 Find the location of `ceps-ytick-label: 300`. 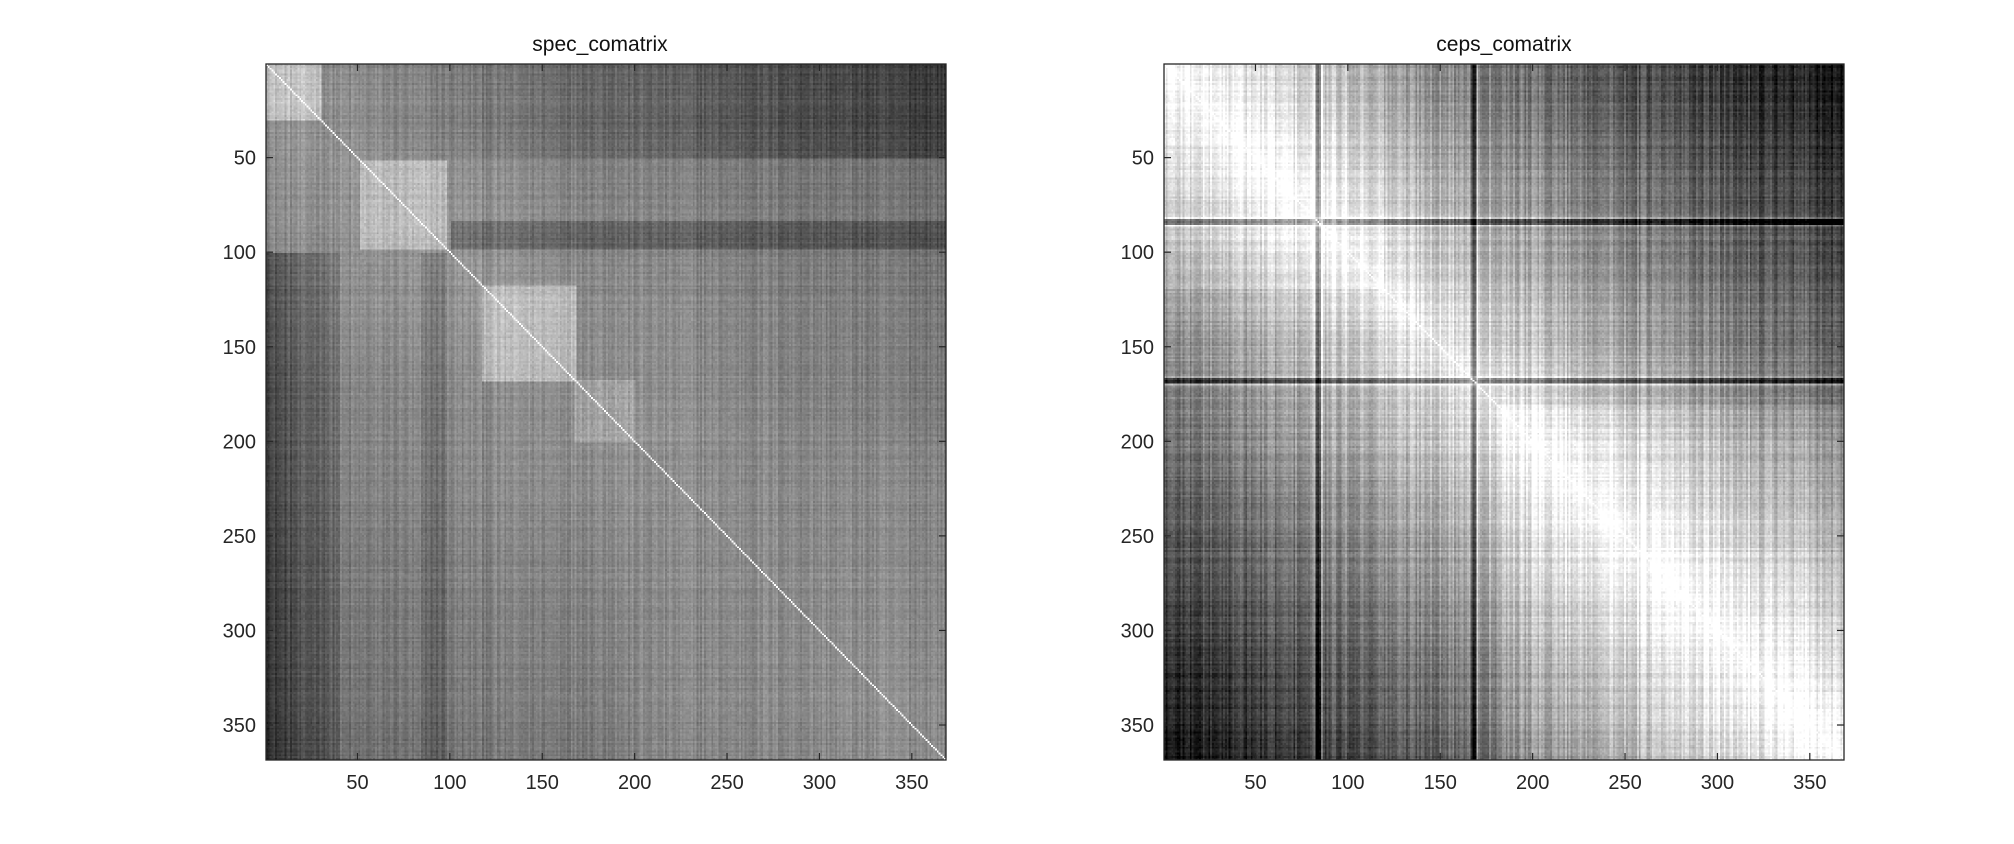

ceps-ytick-label: 300 is located at coordinates (1137, 631).